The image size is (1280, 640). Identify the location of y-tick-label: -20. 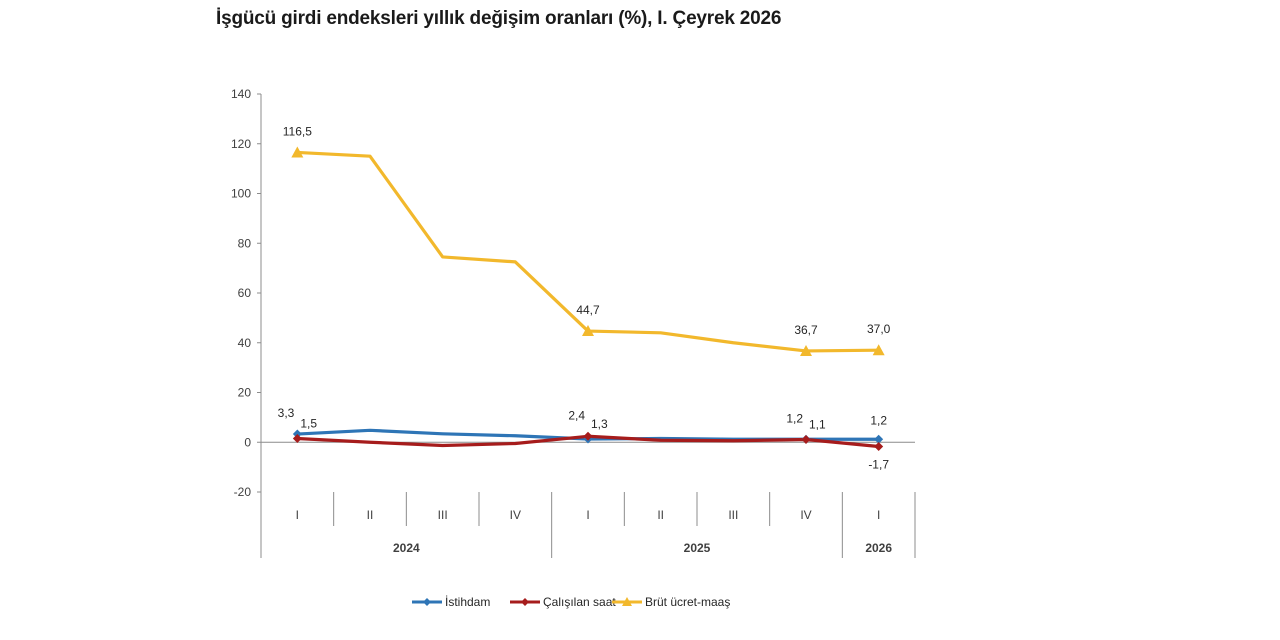
(243, 492).